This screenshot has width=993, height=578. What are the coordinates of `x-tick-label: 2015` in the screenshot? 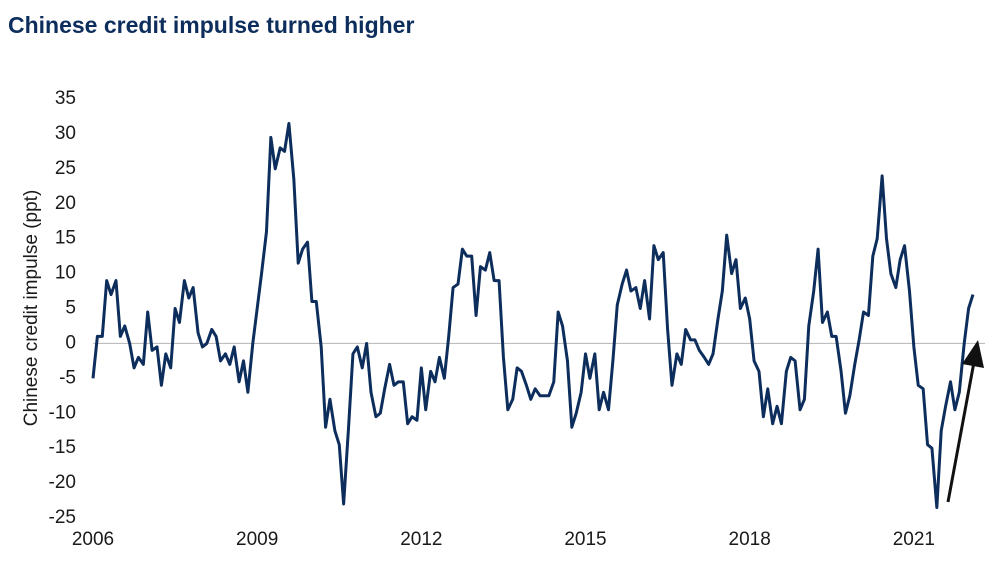 It's located at (585, 539).